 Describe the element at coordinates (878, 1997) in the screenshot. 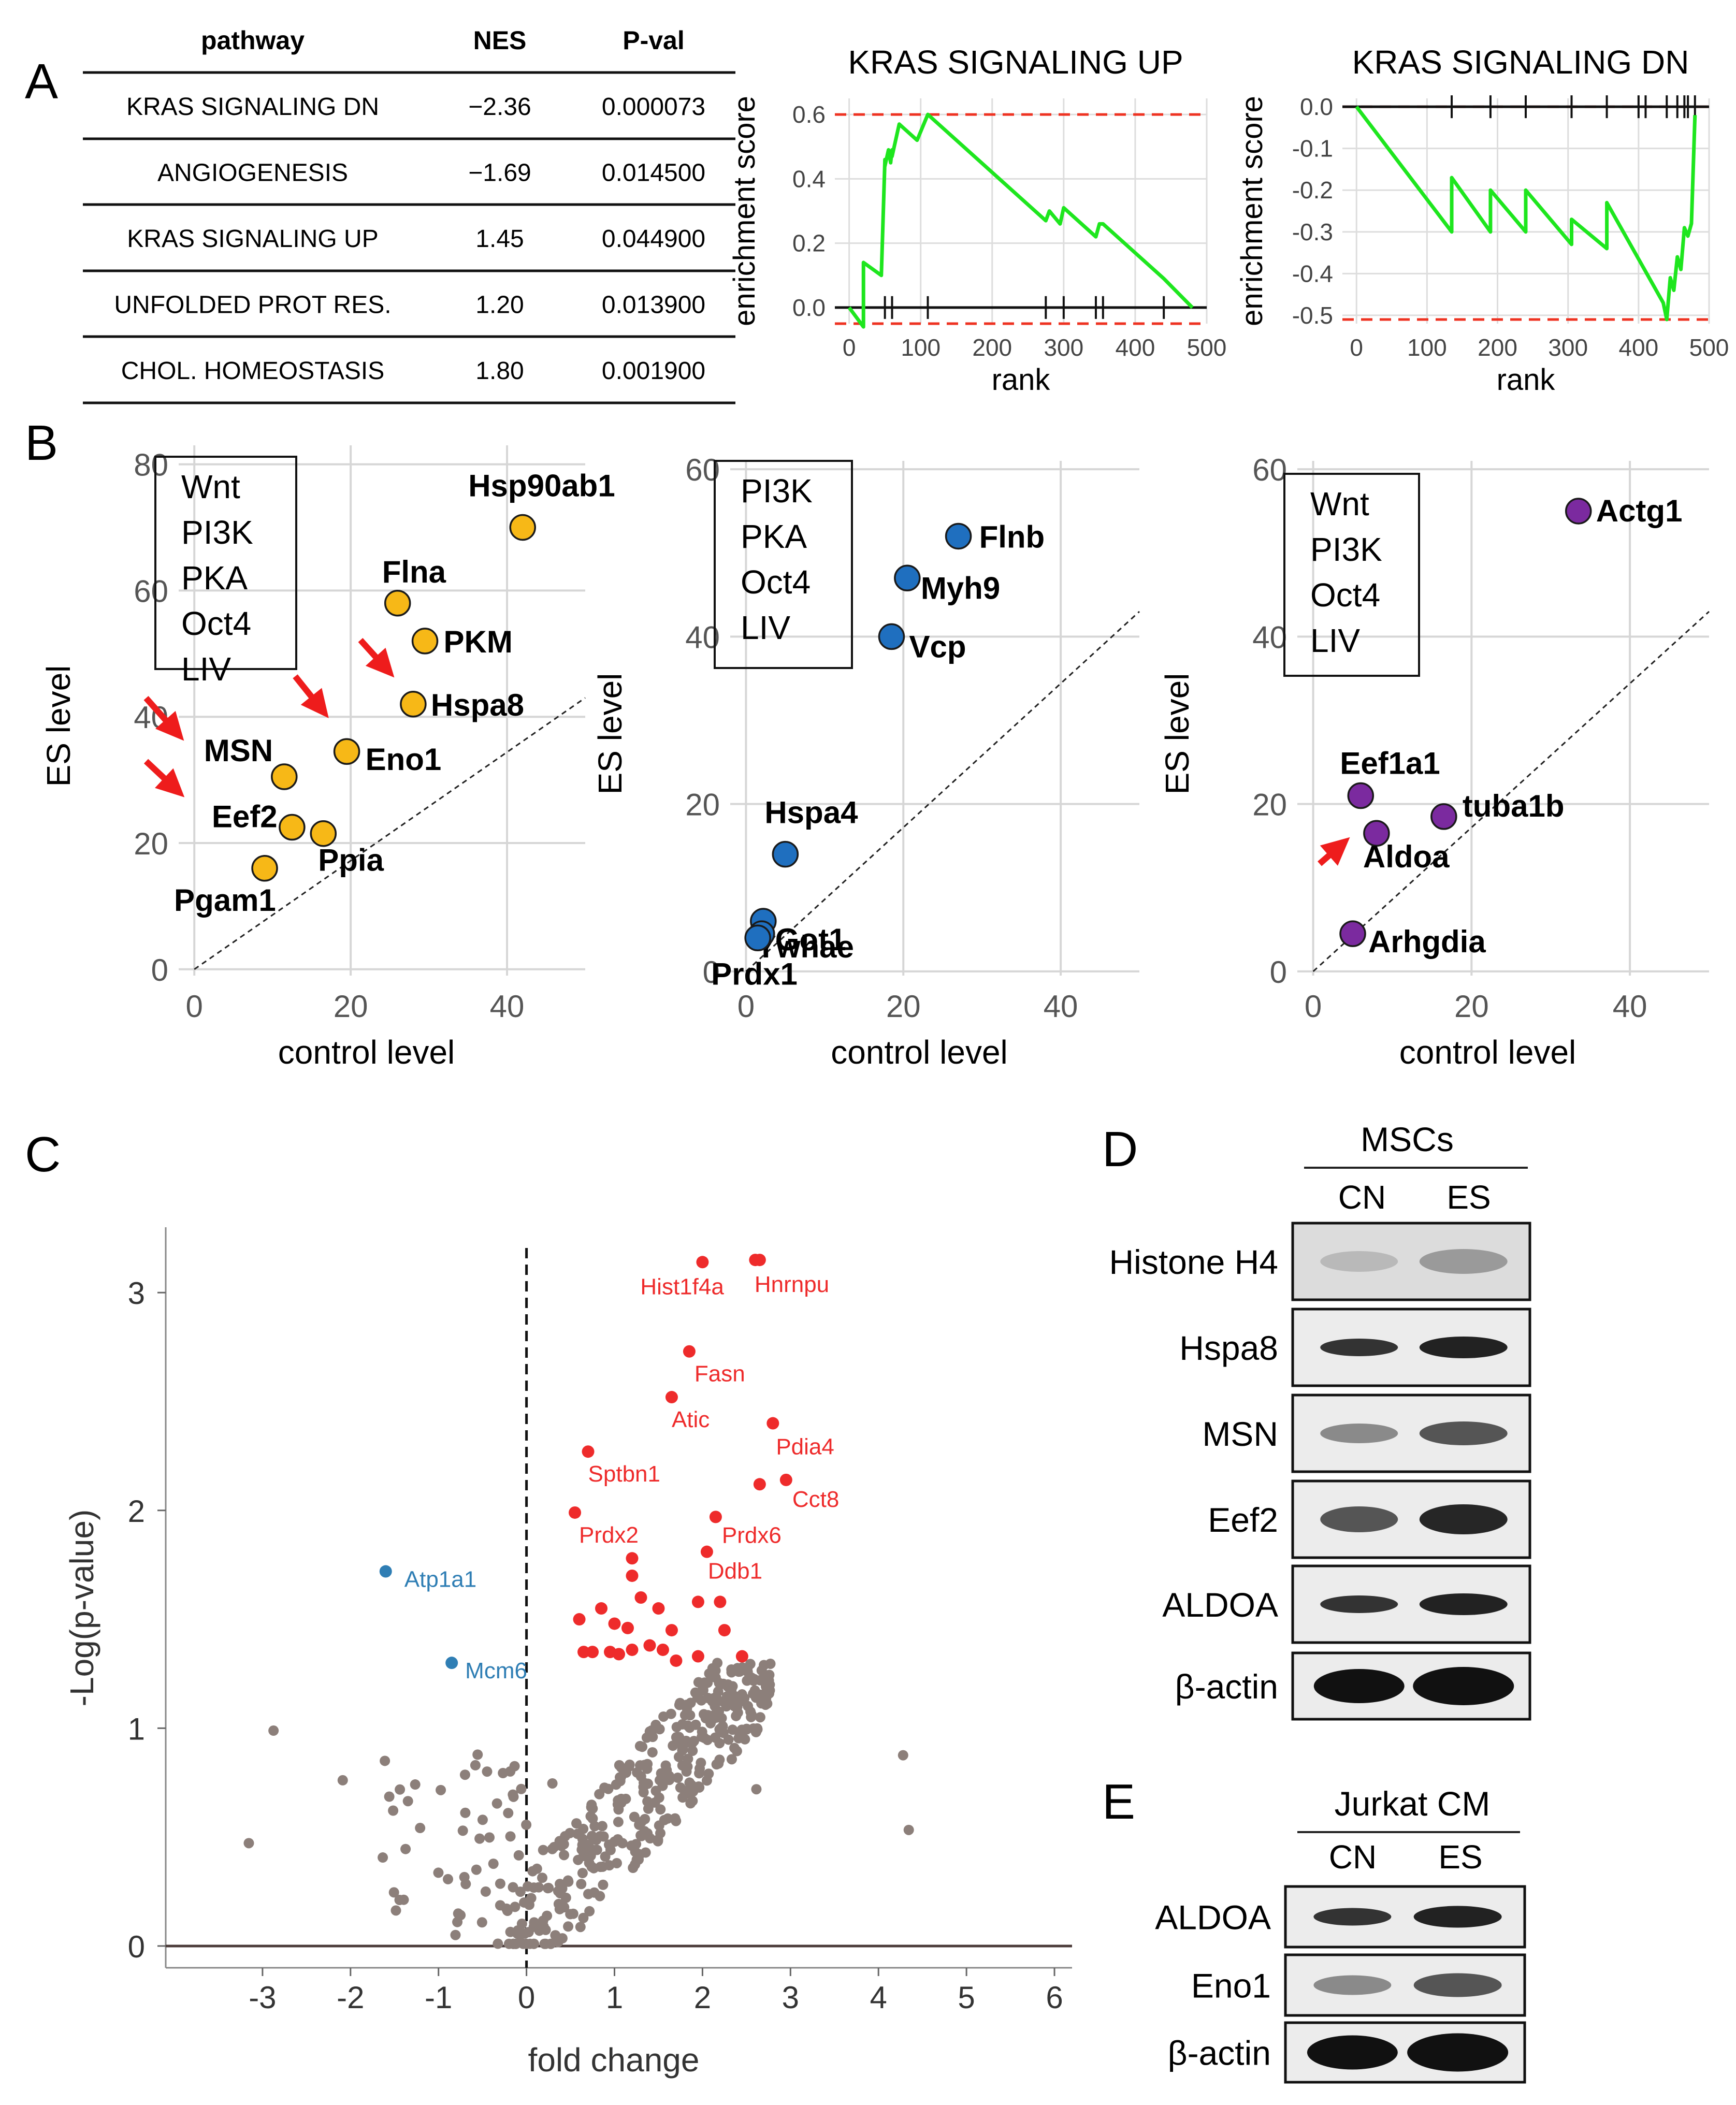

I see `x-tick-label: 4` at that location.